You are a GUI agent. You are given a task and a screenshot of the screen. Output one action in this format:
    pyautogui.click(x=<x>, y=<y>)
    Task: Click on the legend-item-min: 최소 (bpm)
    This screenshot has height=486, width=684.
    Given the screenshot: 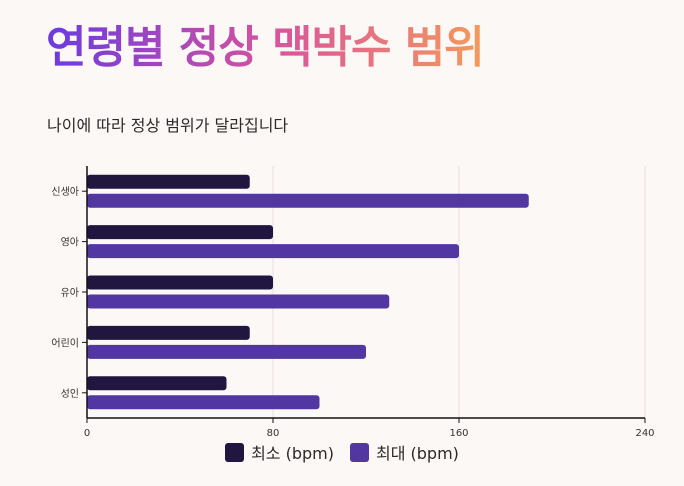 What is the action you would take?
    pyautogui.click(x=279, y=452)
    